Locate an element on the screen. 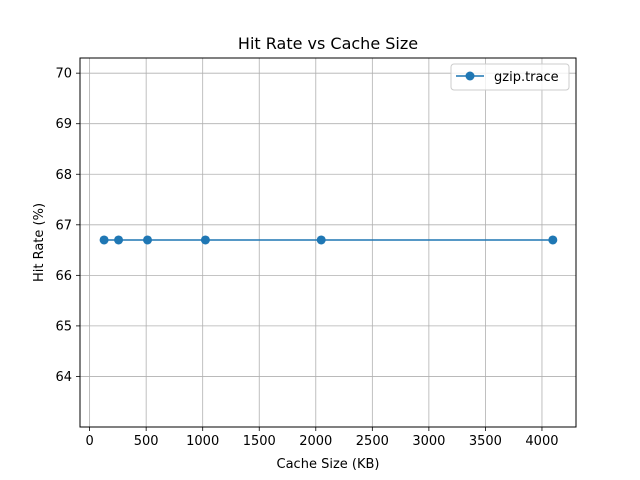 The height and width of the screenshot is (480, 640). legend-box is located at coordinates (510, 77).